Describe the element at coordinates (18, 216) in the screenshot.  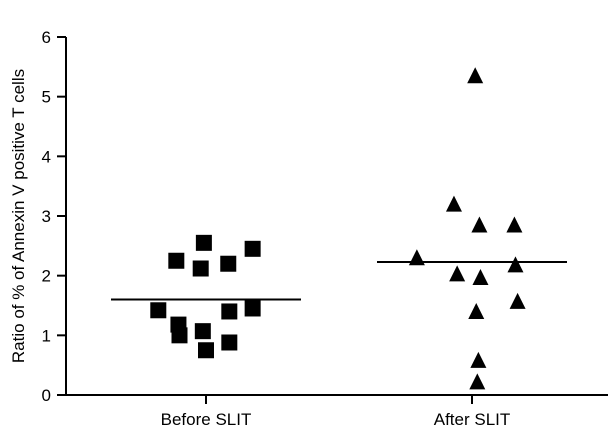
I see `y-axis-title: Ratio of % of Annexin V positive T cells` at that location.